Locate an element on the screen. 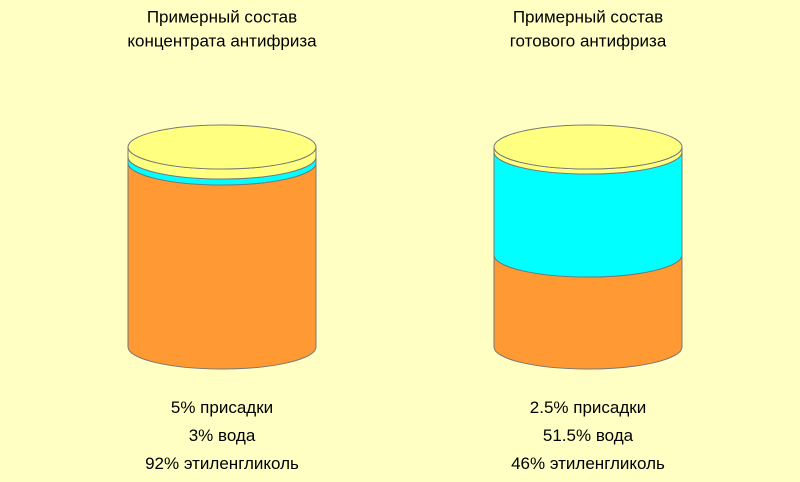 This screenshot has width=800, height=482. data-label: 5% присадки is located at coordinates (222, 407).